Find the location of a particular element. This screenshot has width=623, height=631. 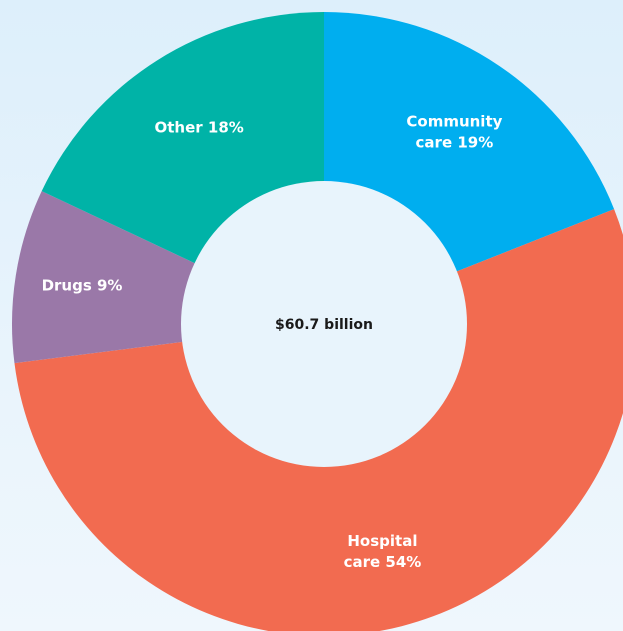

slice-label-3: Other 18% is located at coordinates (199, 127).